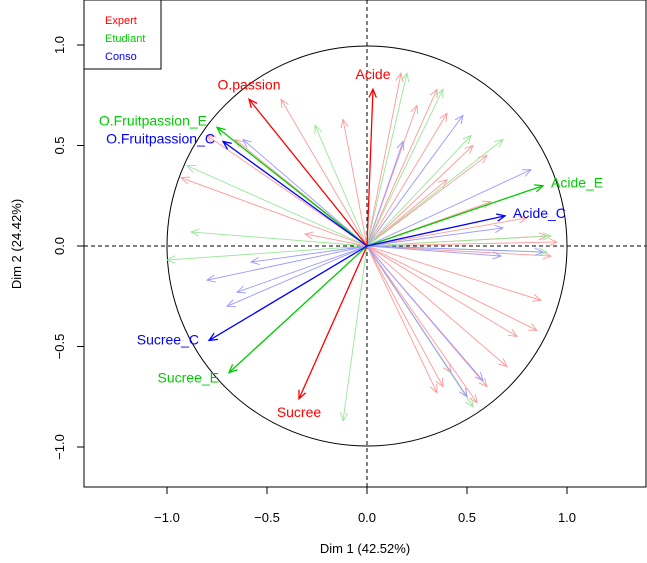 Image resolution: width=647 pixels, height=563 pixels. I want to click on supplementary-vector-29-shaft, so click(405, 168).